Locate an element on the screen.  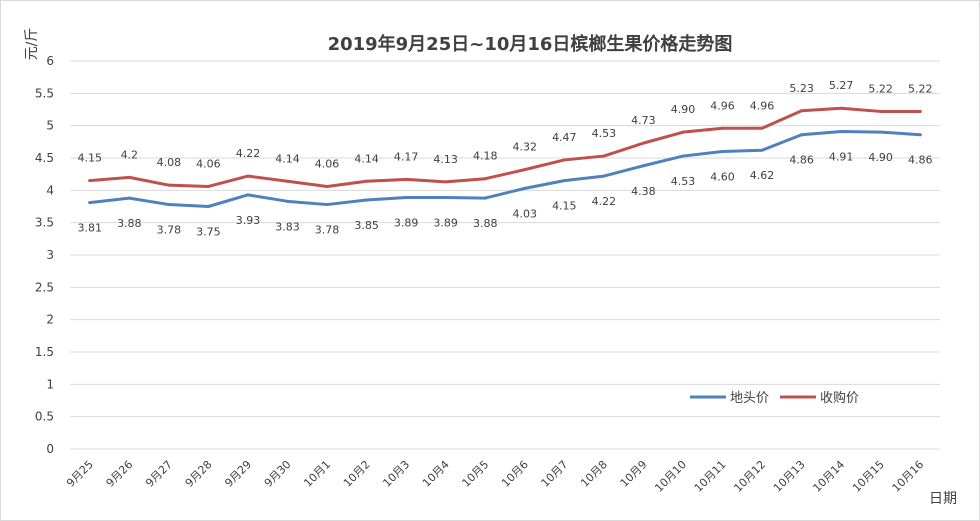
legend-label: 地头价 is located at coordinates (749, 398).